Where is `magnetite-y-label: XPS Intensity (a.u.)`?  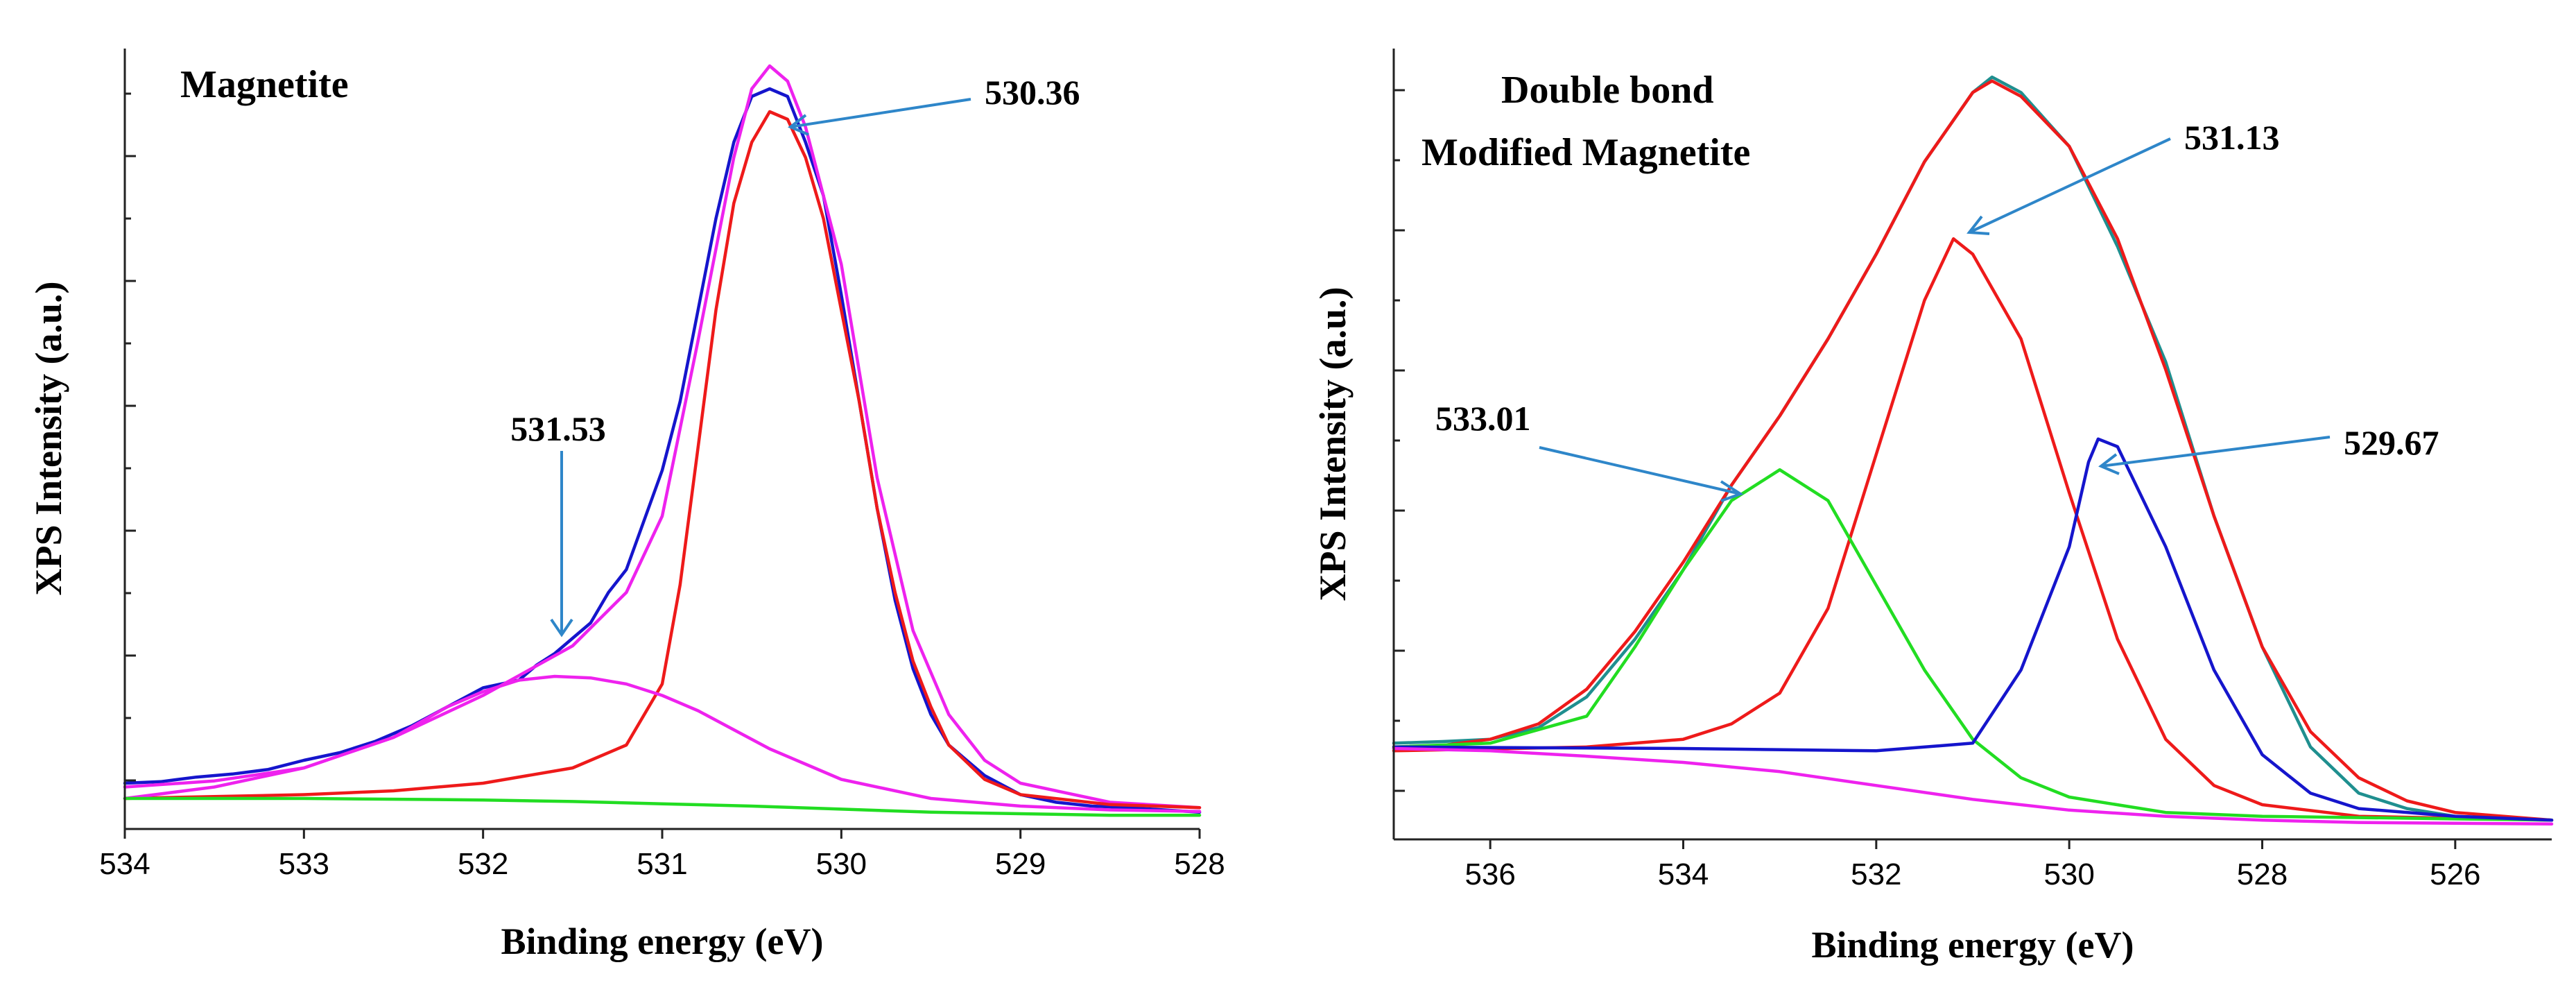
magnetite-y-label: XPS Intensity (a.u.) is located at coordinates (48, 438).